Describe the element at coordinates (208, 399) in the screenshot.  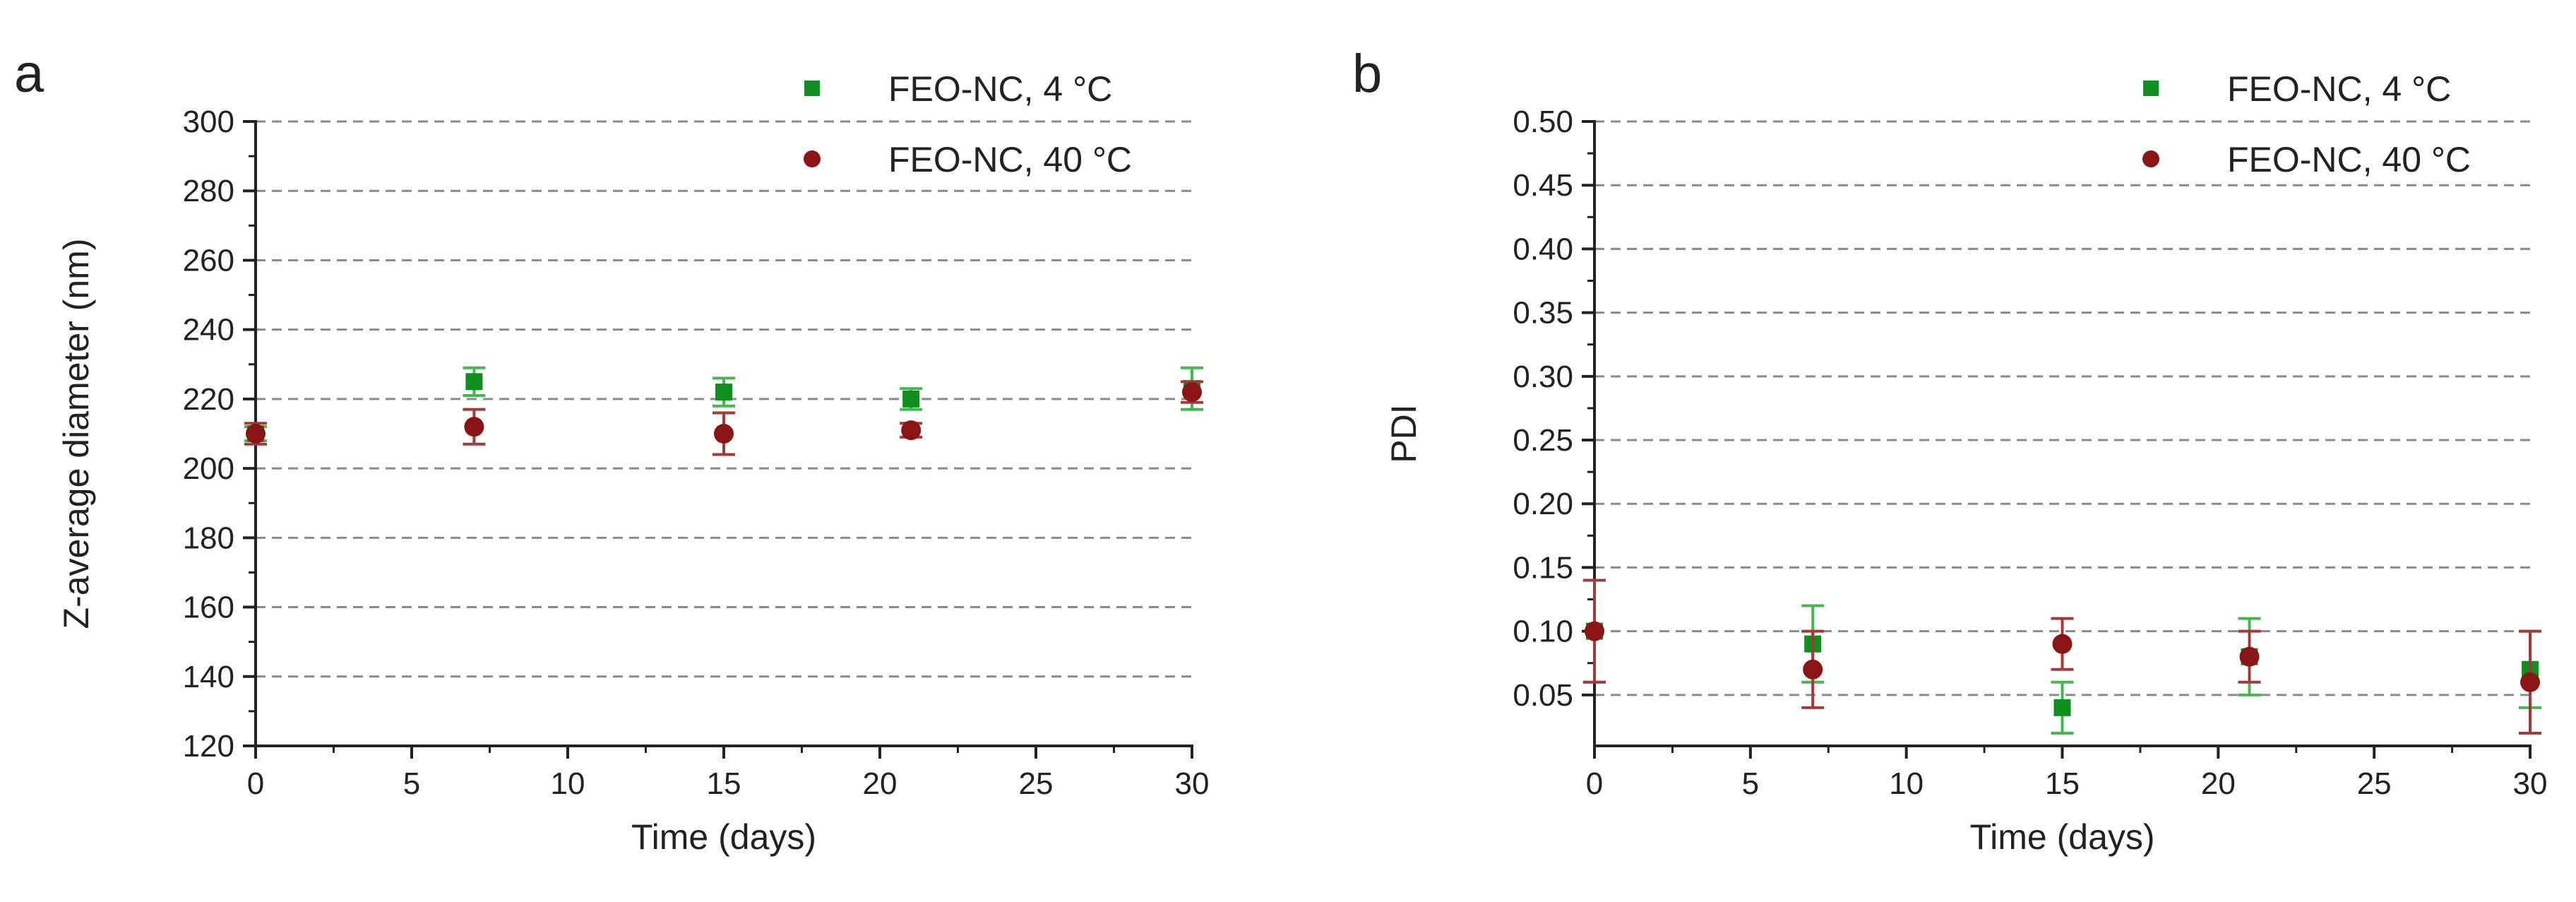
I see `y-tick-label: 220` at that location.